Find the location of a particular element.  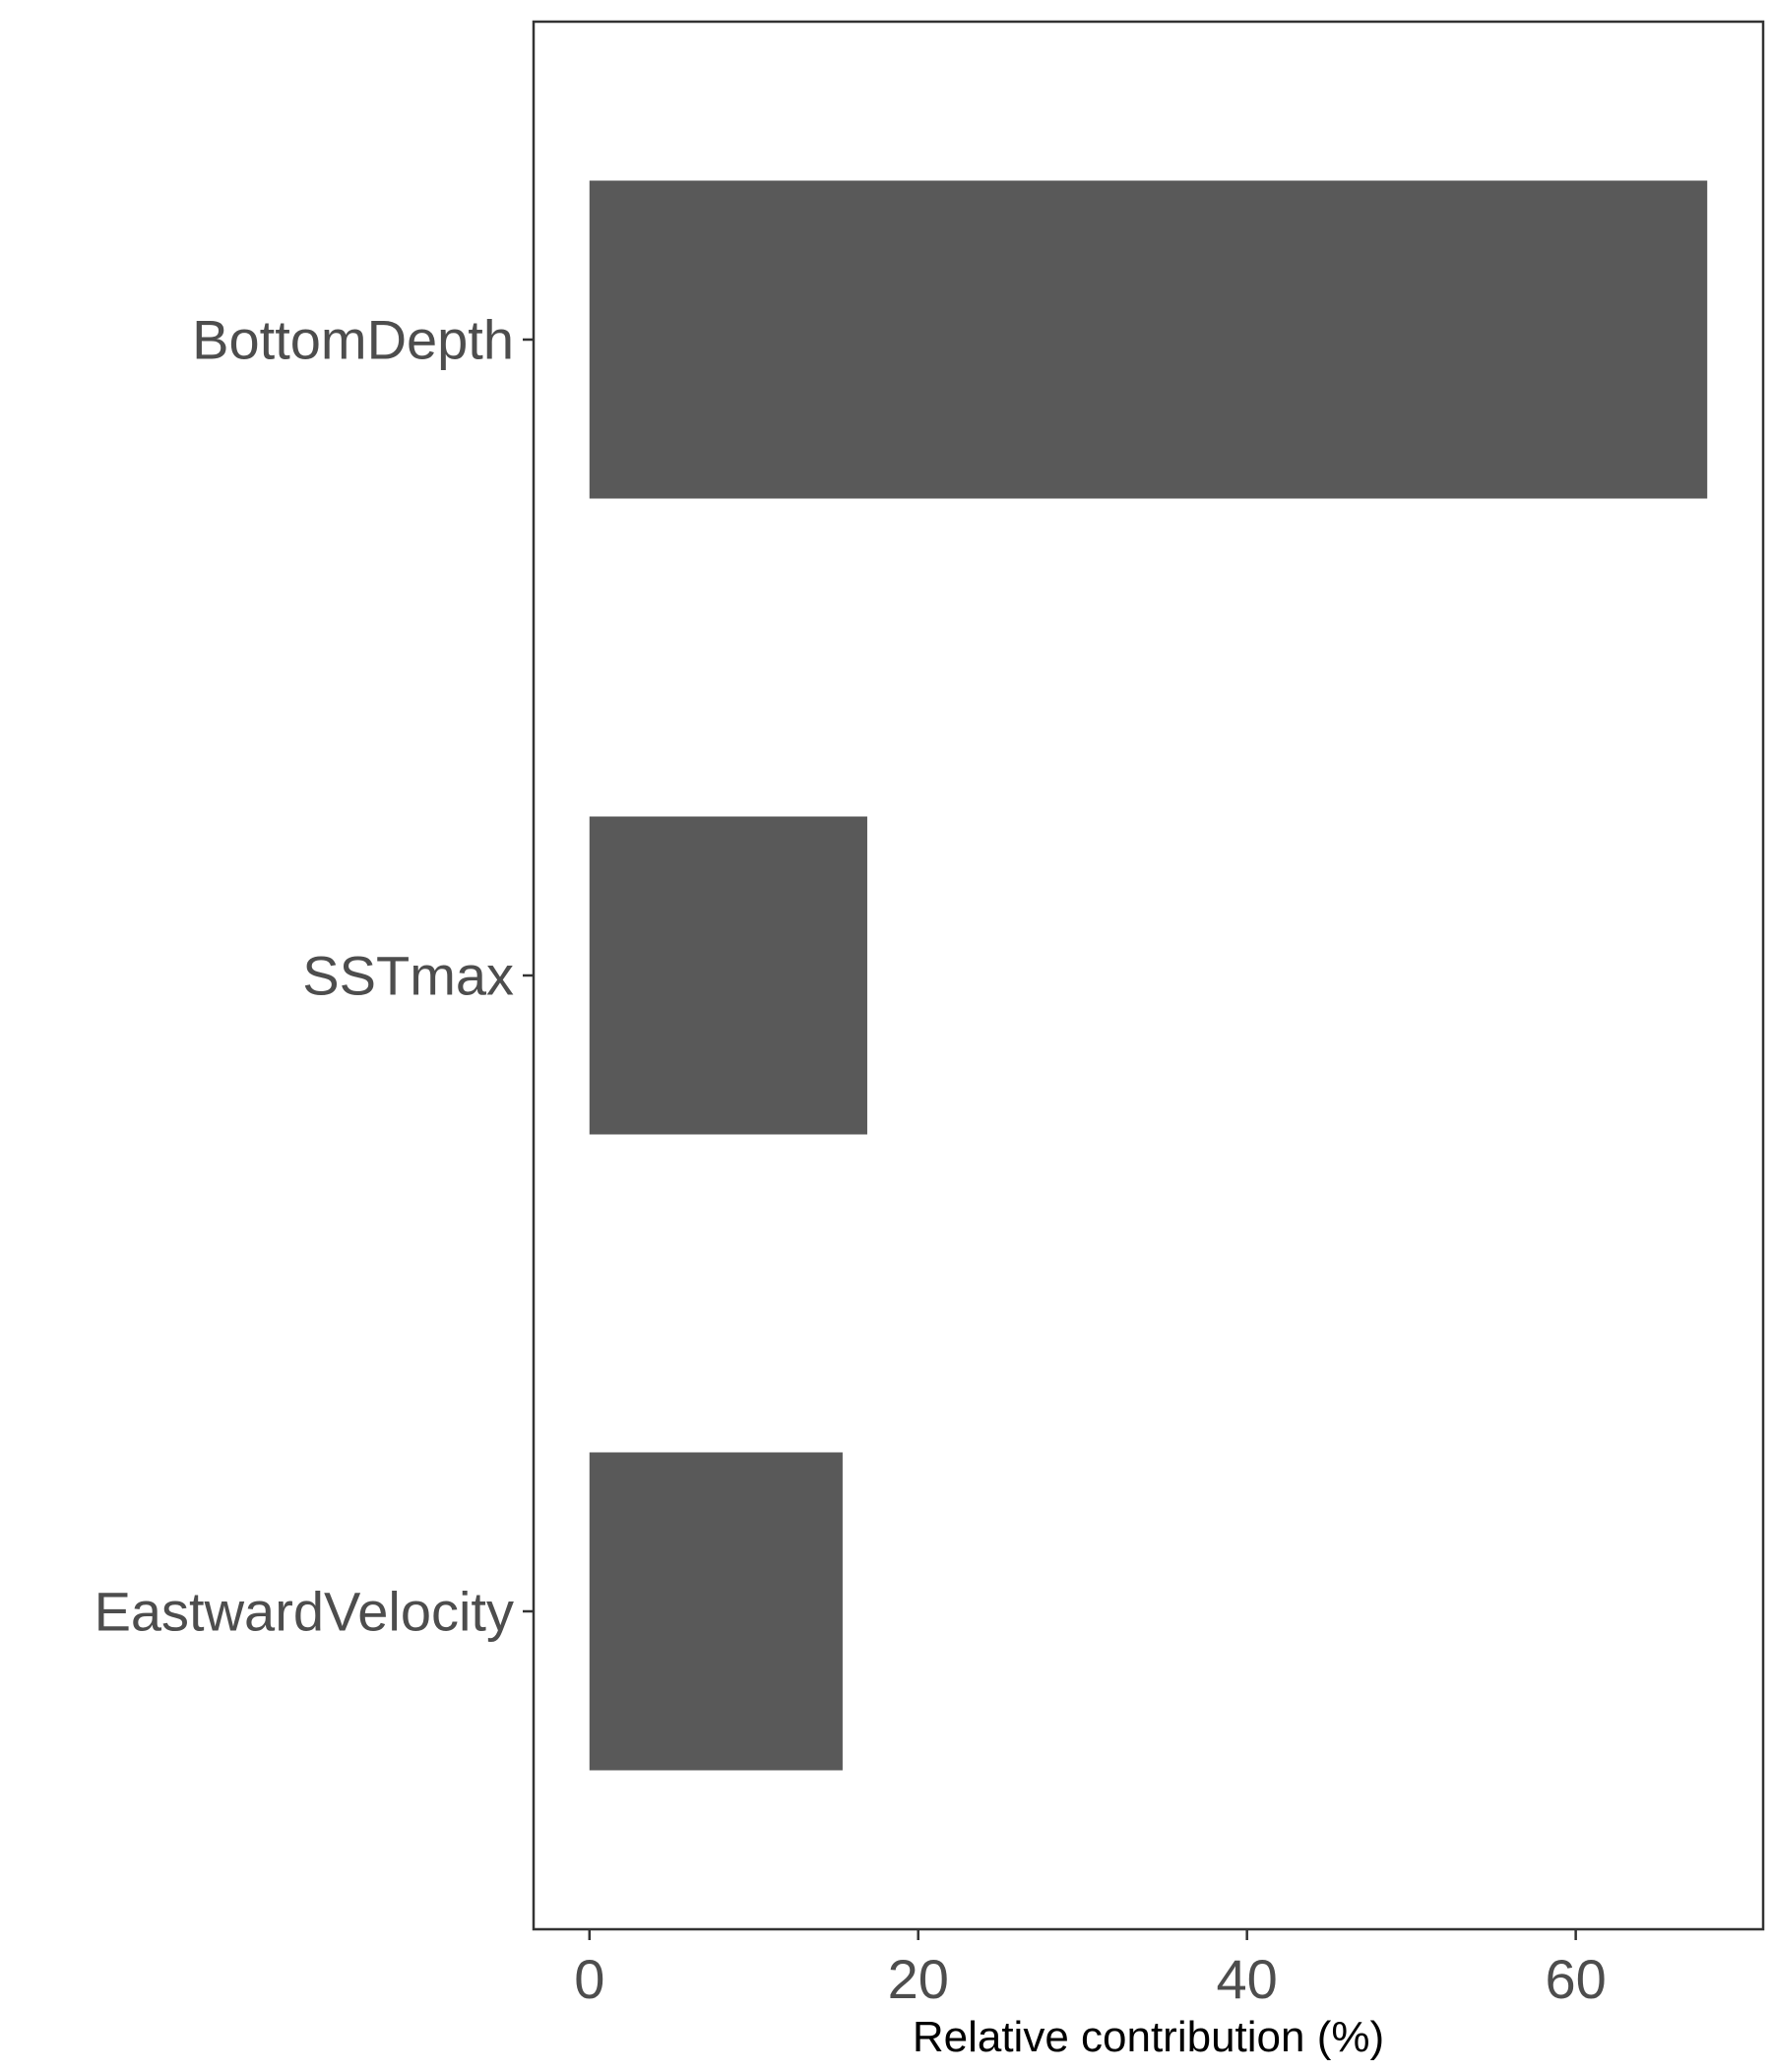

x-tick-label: 20 is located at coordinates (918, 1979).